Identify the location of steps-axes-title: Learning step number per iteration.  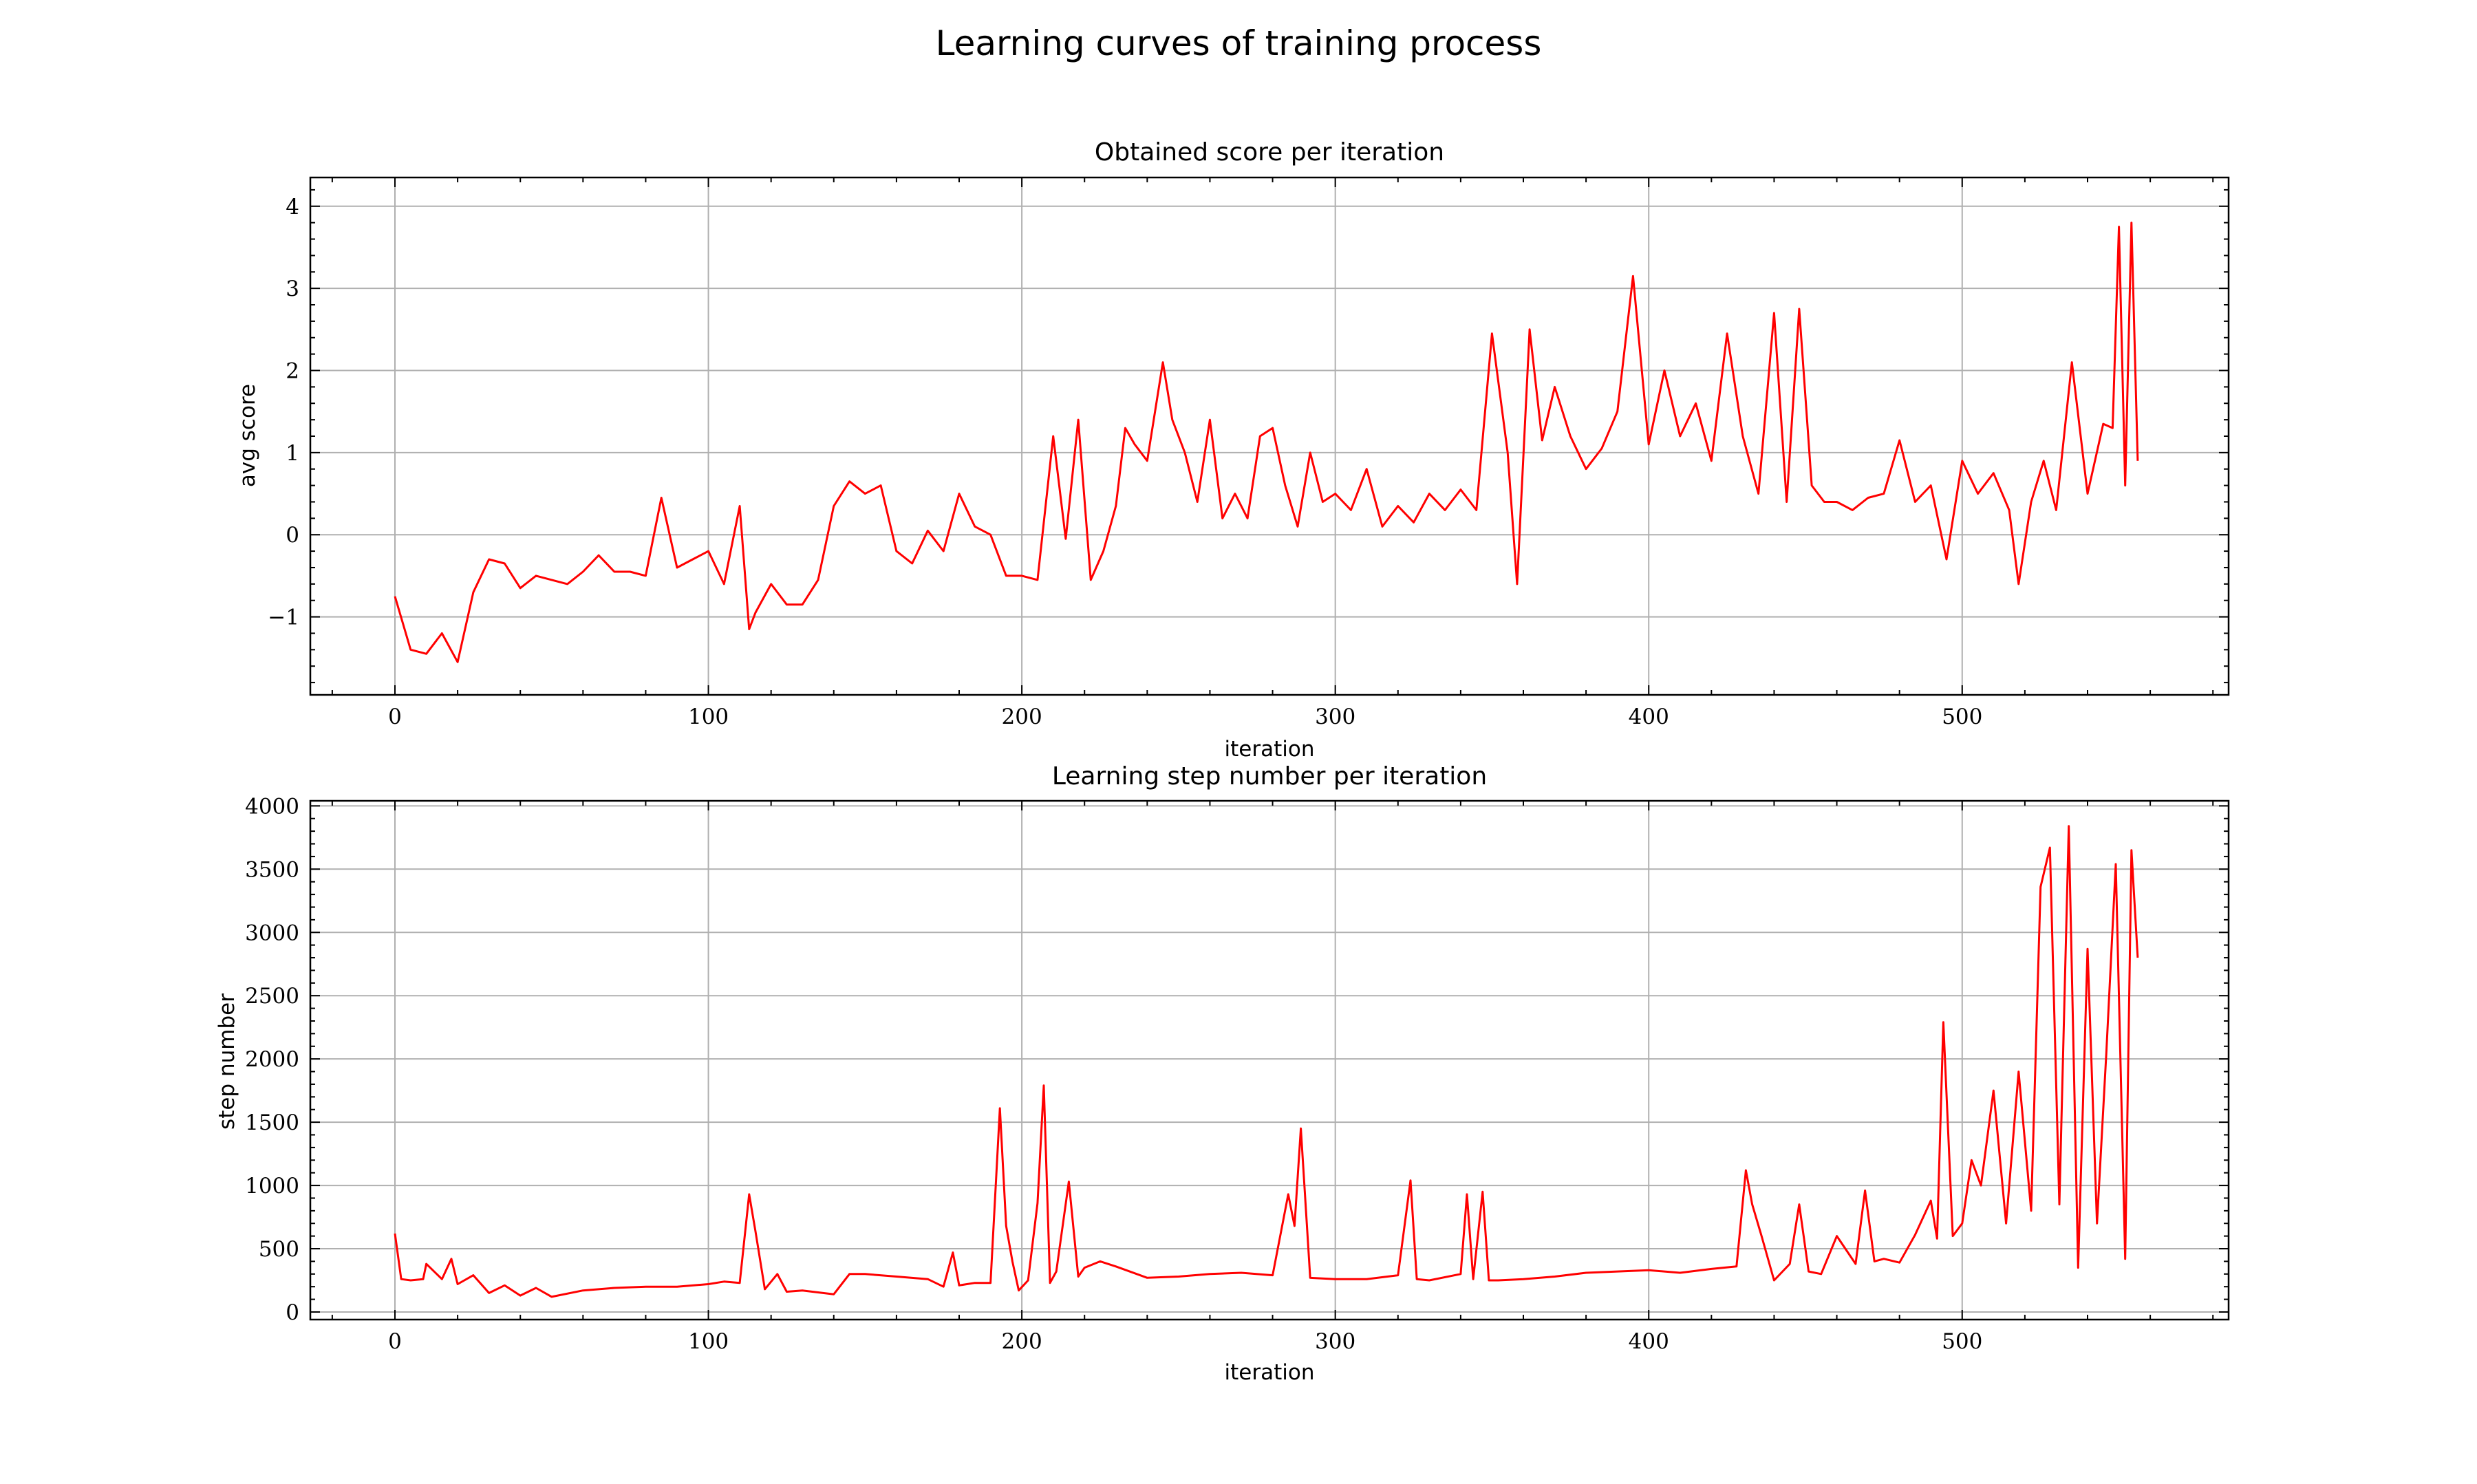
(1269, 776).